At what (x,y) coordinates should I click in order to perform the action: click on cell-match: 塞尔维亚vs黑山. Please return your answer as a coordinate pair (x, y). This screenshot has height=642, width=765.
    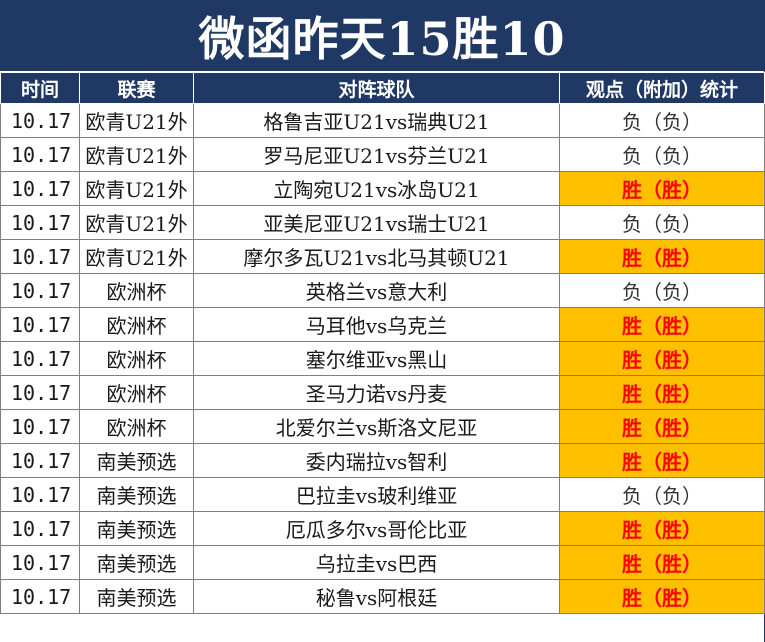
    Looking at the image, I should click on (376, 358).